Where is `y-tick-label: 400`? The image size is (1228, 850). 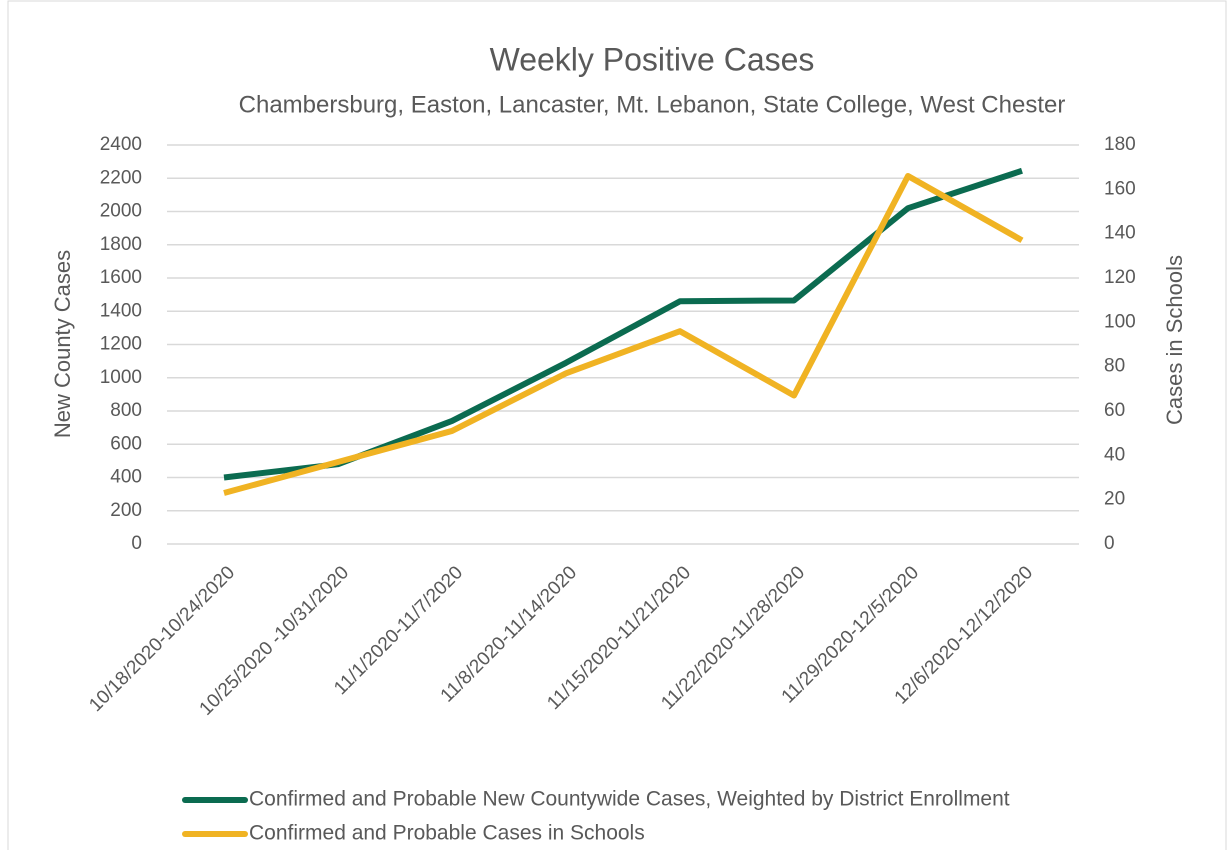
y-tick-label: 400 is located at coordinates (126, 477).